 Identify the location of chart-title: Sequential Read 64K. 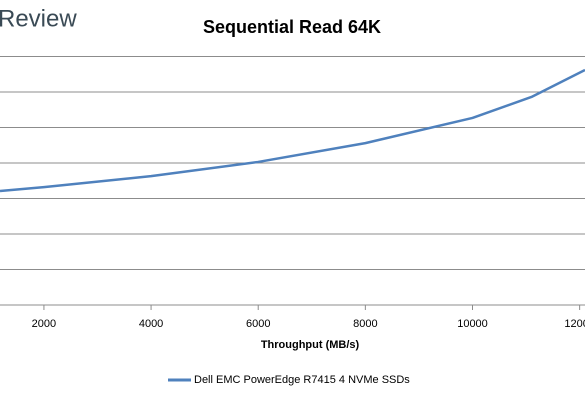
(292, 27).